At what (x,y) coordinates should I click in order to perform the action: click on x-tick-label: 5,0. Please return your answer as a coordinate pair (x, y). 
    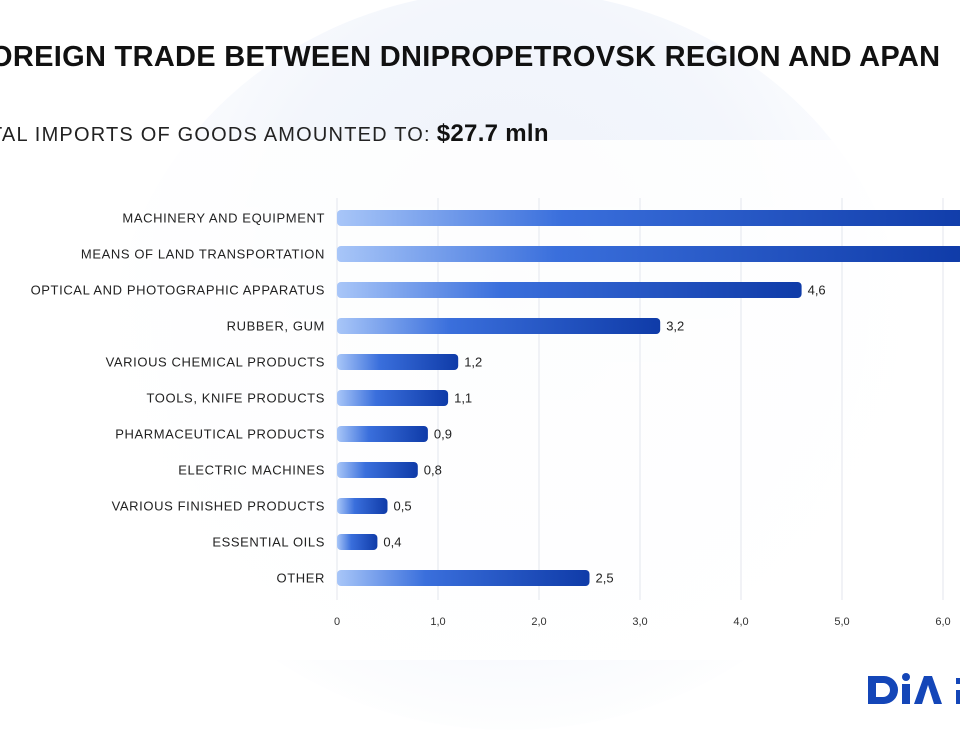
    Looking at the image, I should click on (841, 622).